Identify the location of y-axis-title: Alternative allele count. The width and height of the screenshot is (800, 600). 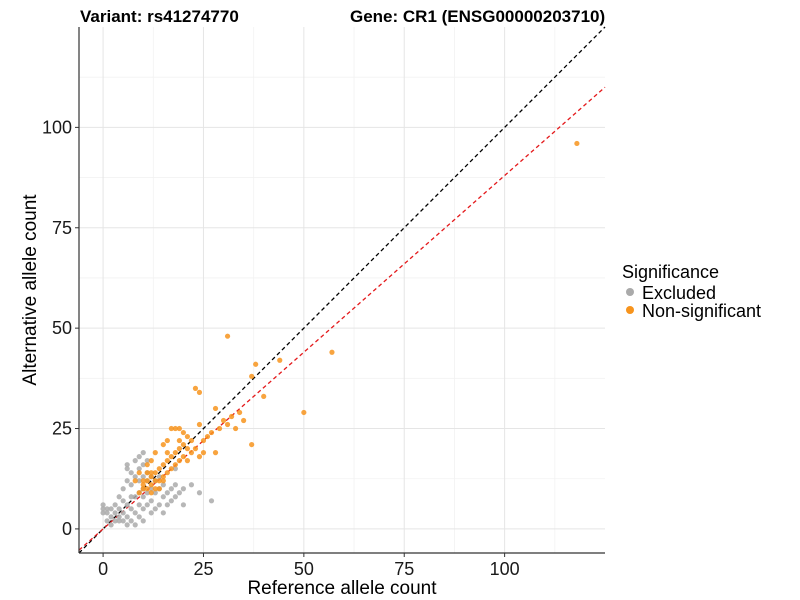
(30, 290).